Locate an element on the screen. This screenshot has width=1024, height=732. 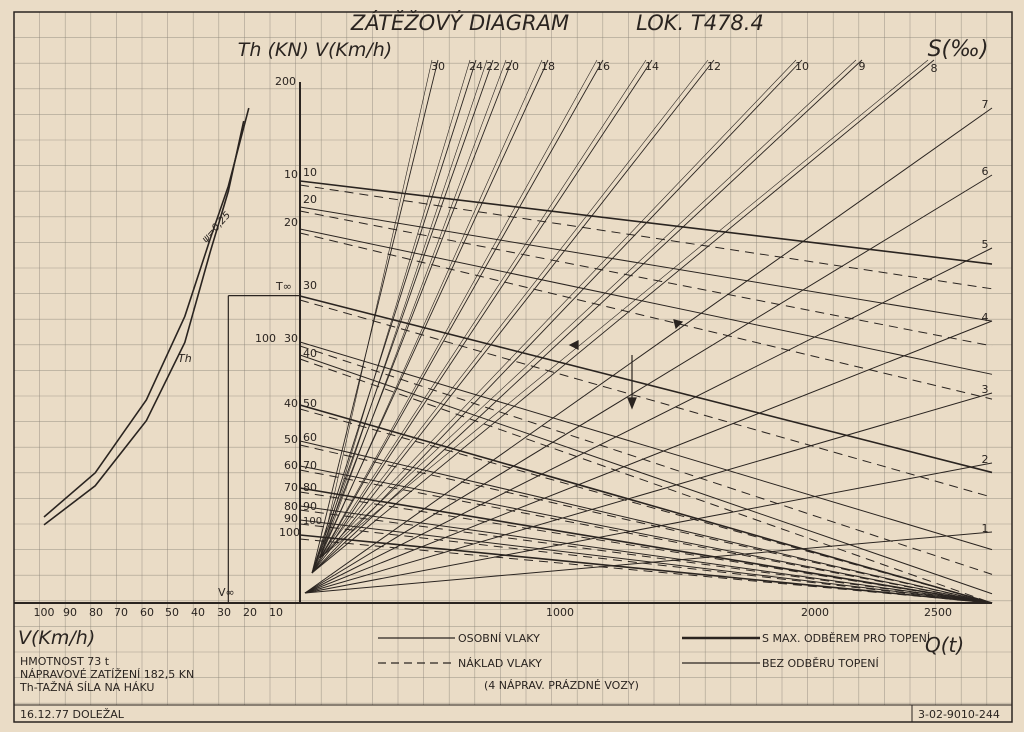
q-tick-2500: 2500 is located at coordinates (938, 612).